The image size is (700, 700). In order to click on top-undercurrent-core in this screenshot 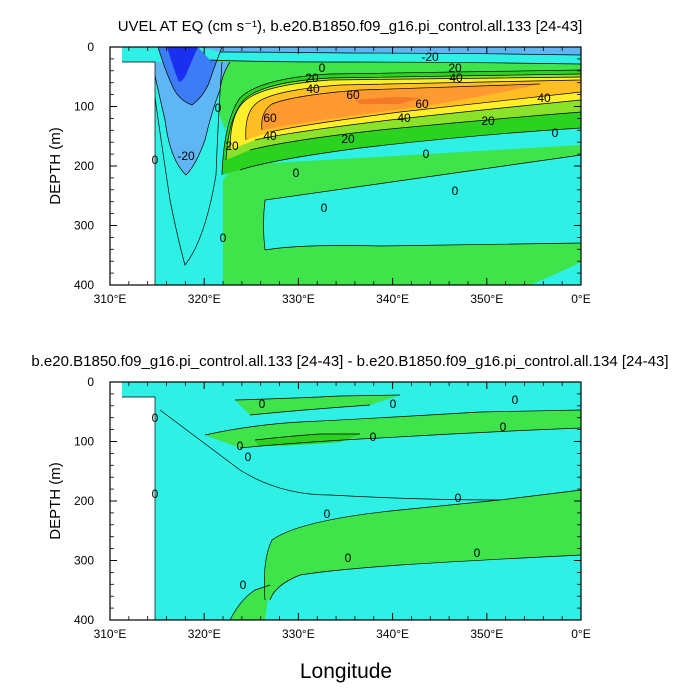, I will do `click(387, 100)`.